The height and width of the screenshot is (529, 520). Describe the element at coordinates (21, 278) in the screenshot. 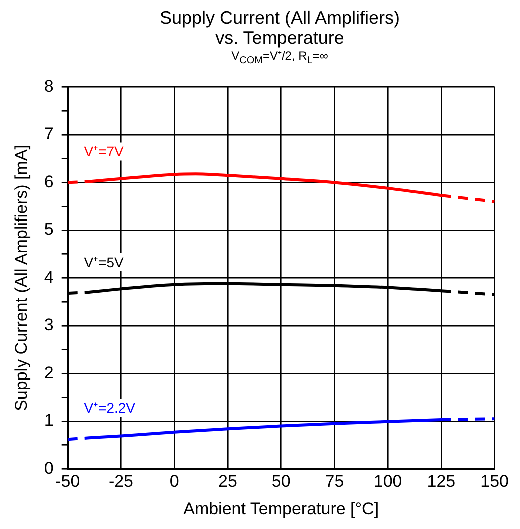

I see `y-axis-title: Supply Current (All Amplifiers) [mA]` at that location.